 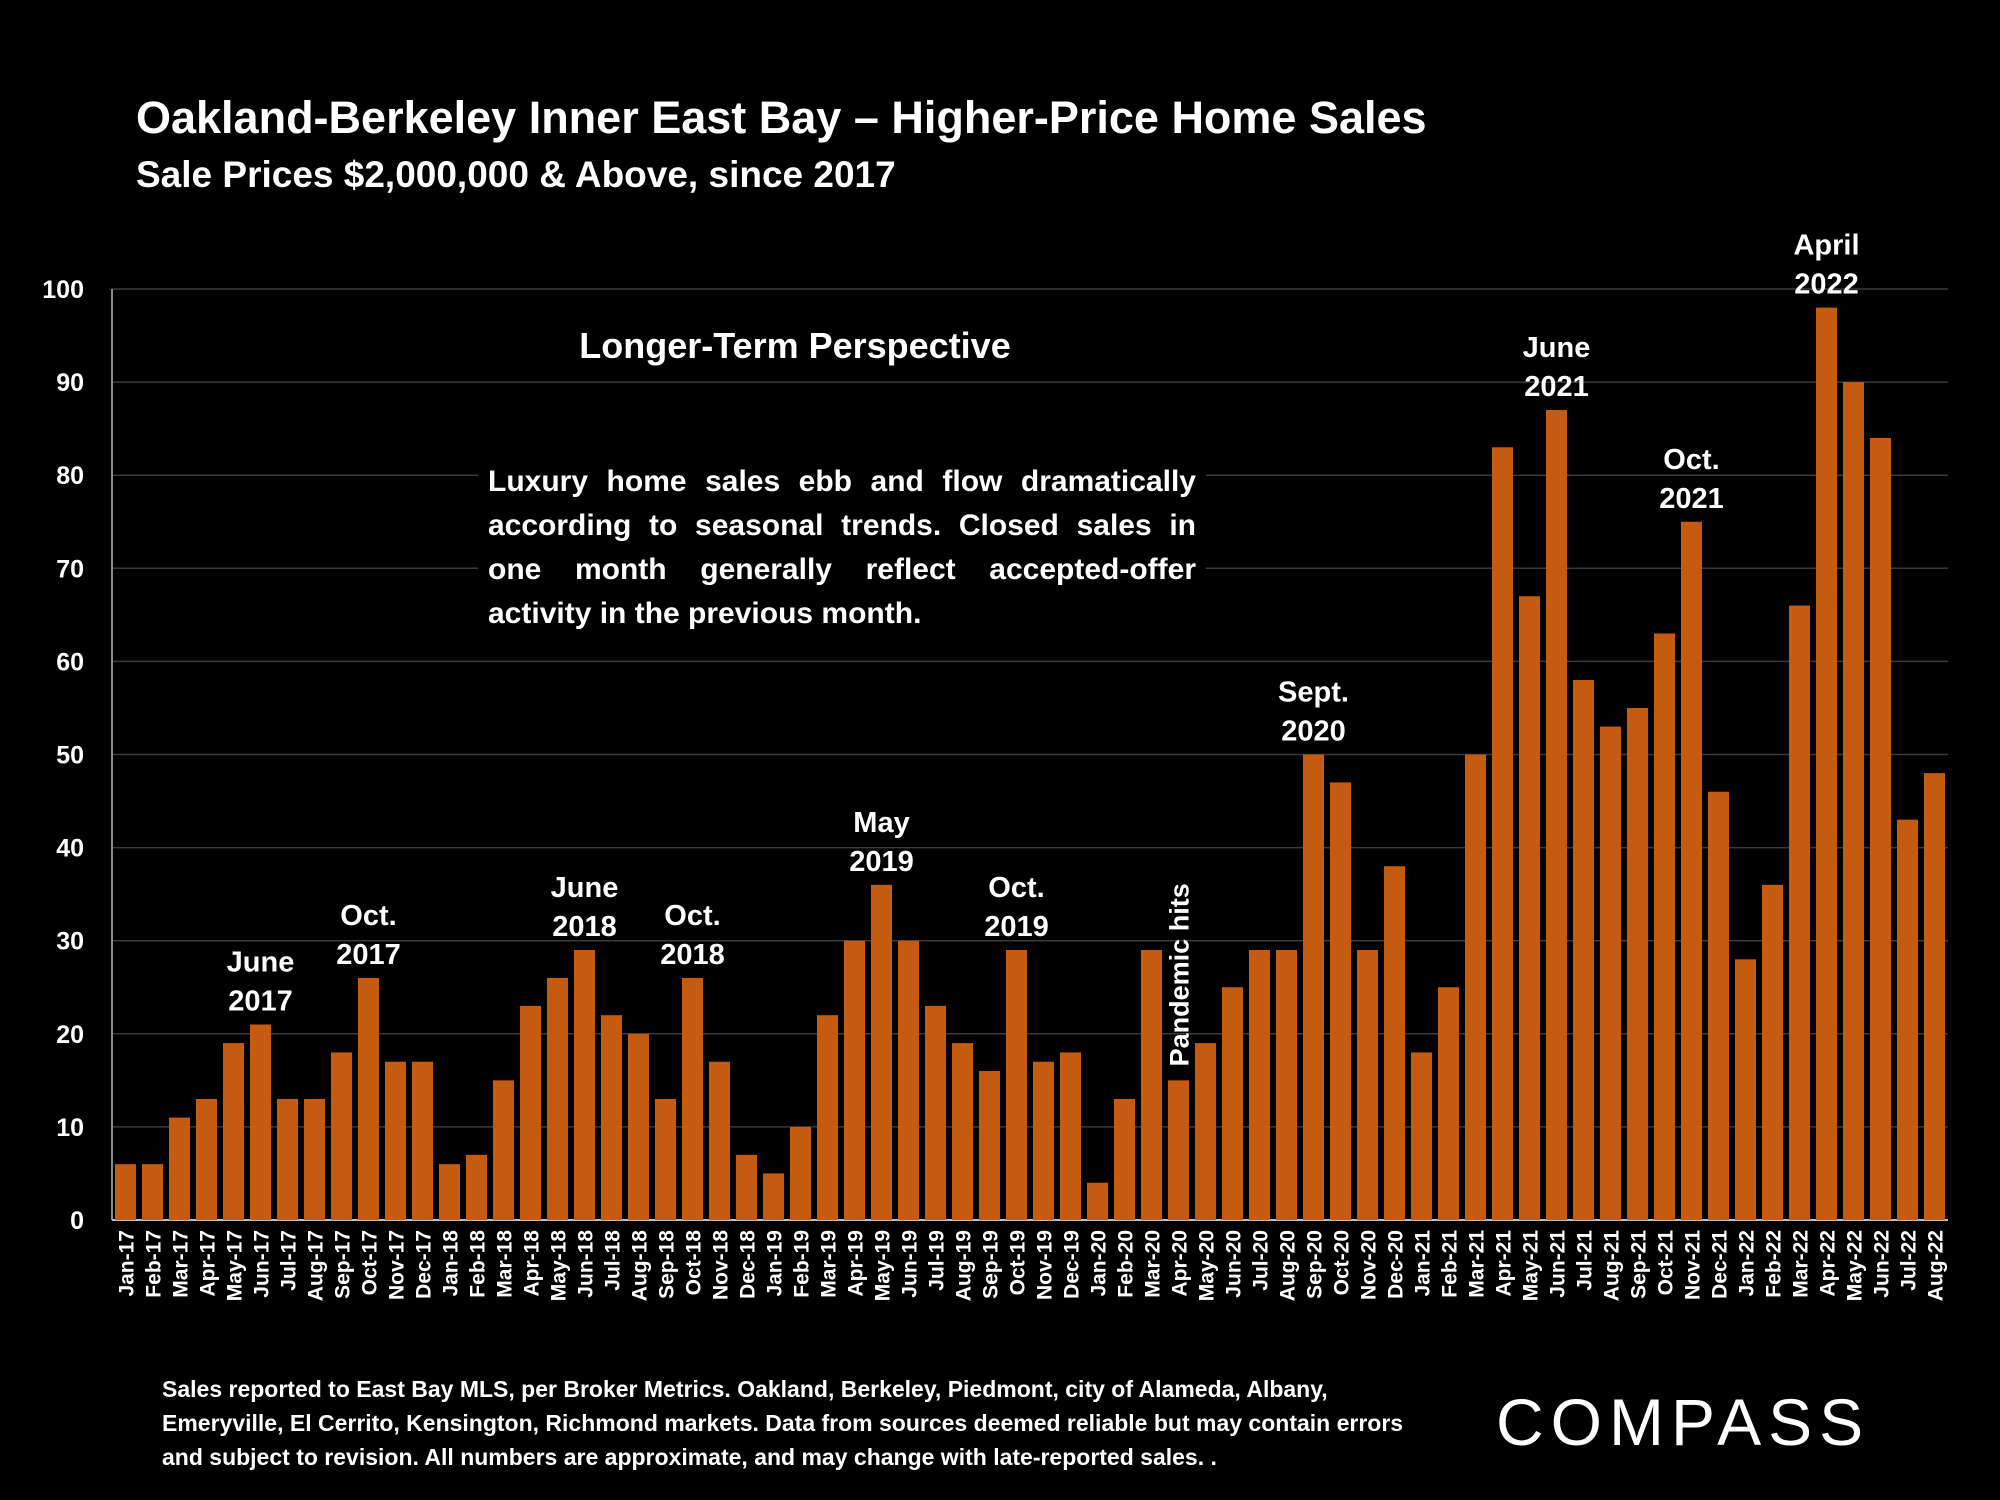 I want to click on x-tick-label: Aug-18, so click(x=640, y=1265).